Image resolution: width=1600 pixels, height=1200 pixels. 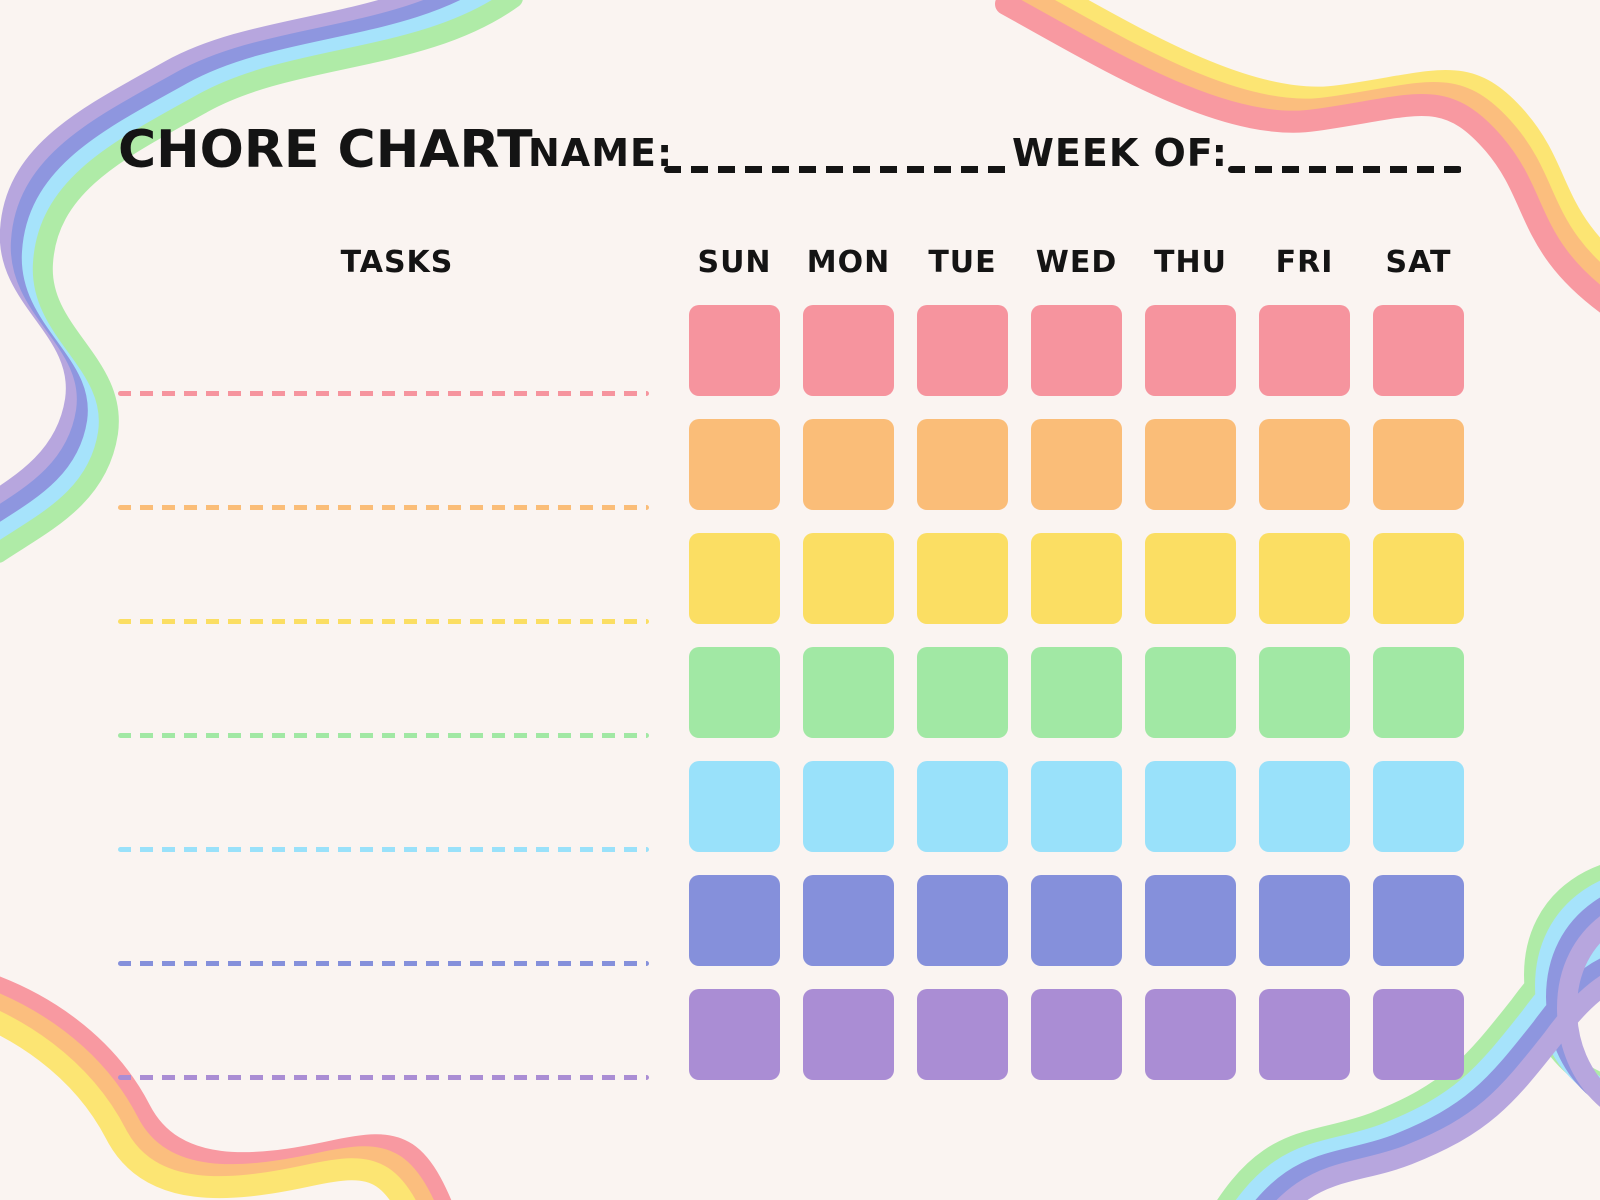 I want to click on cell-orange-sun, so click(x=734, y=464).